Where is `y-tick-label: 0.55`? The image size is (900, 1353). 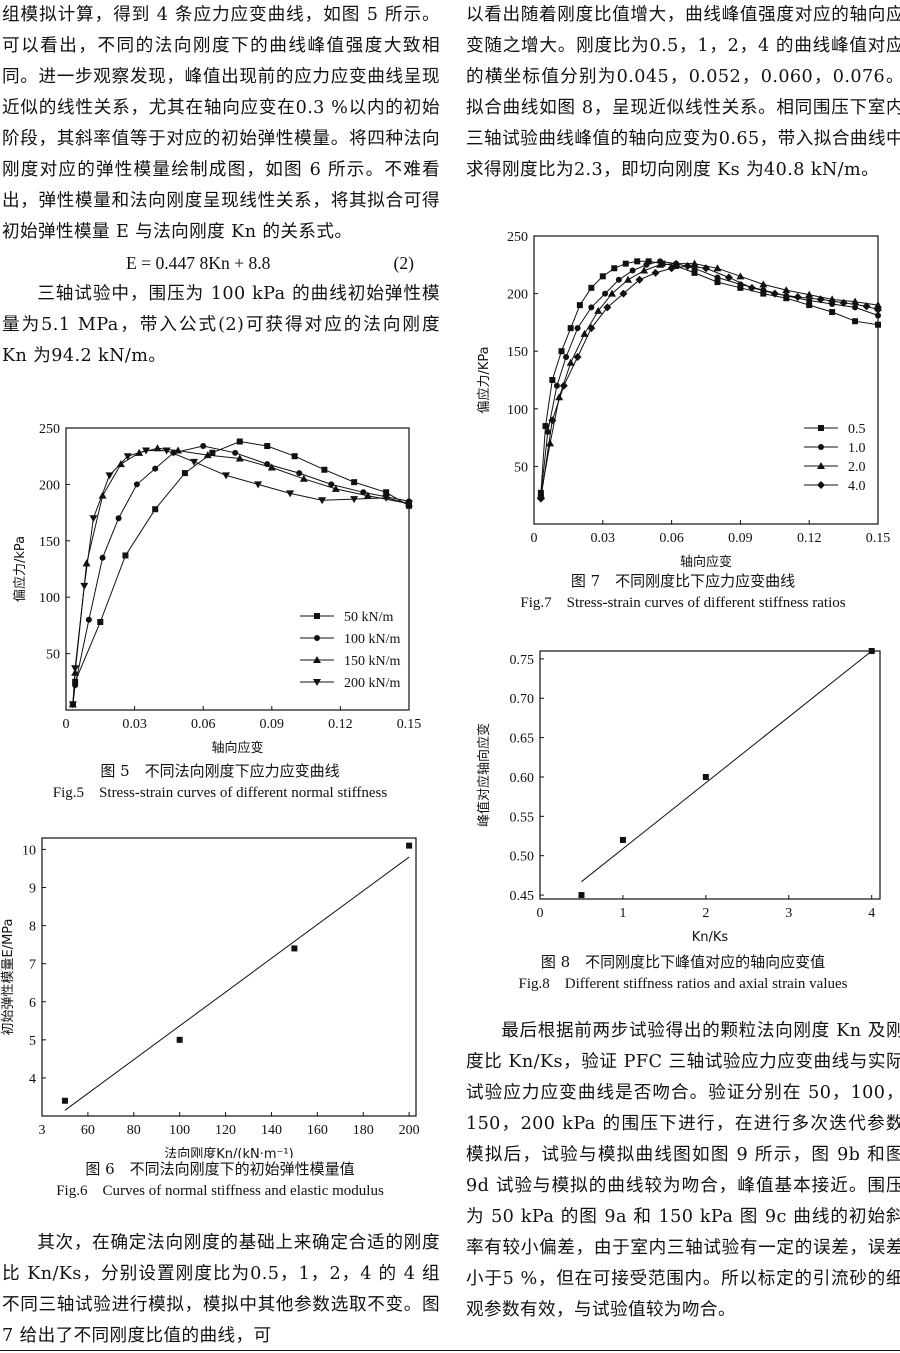
y-tick-label: 0.55 is located at coordinates (522, 817).